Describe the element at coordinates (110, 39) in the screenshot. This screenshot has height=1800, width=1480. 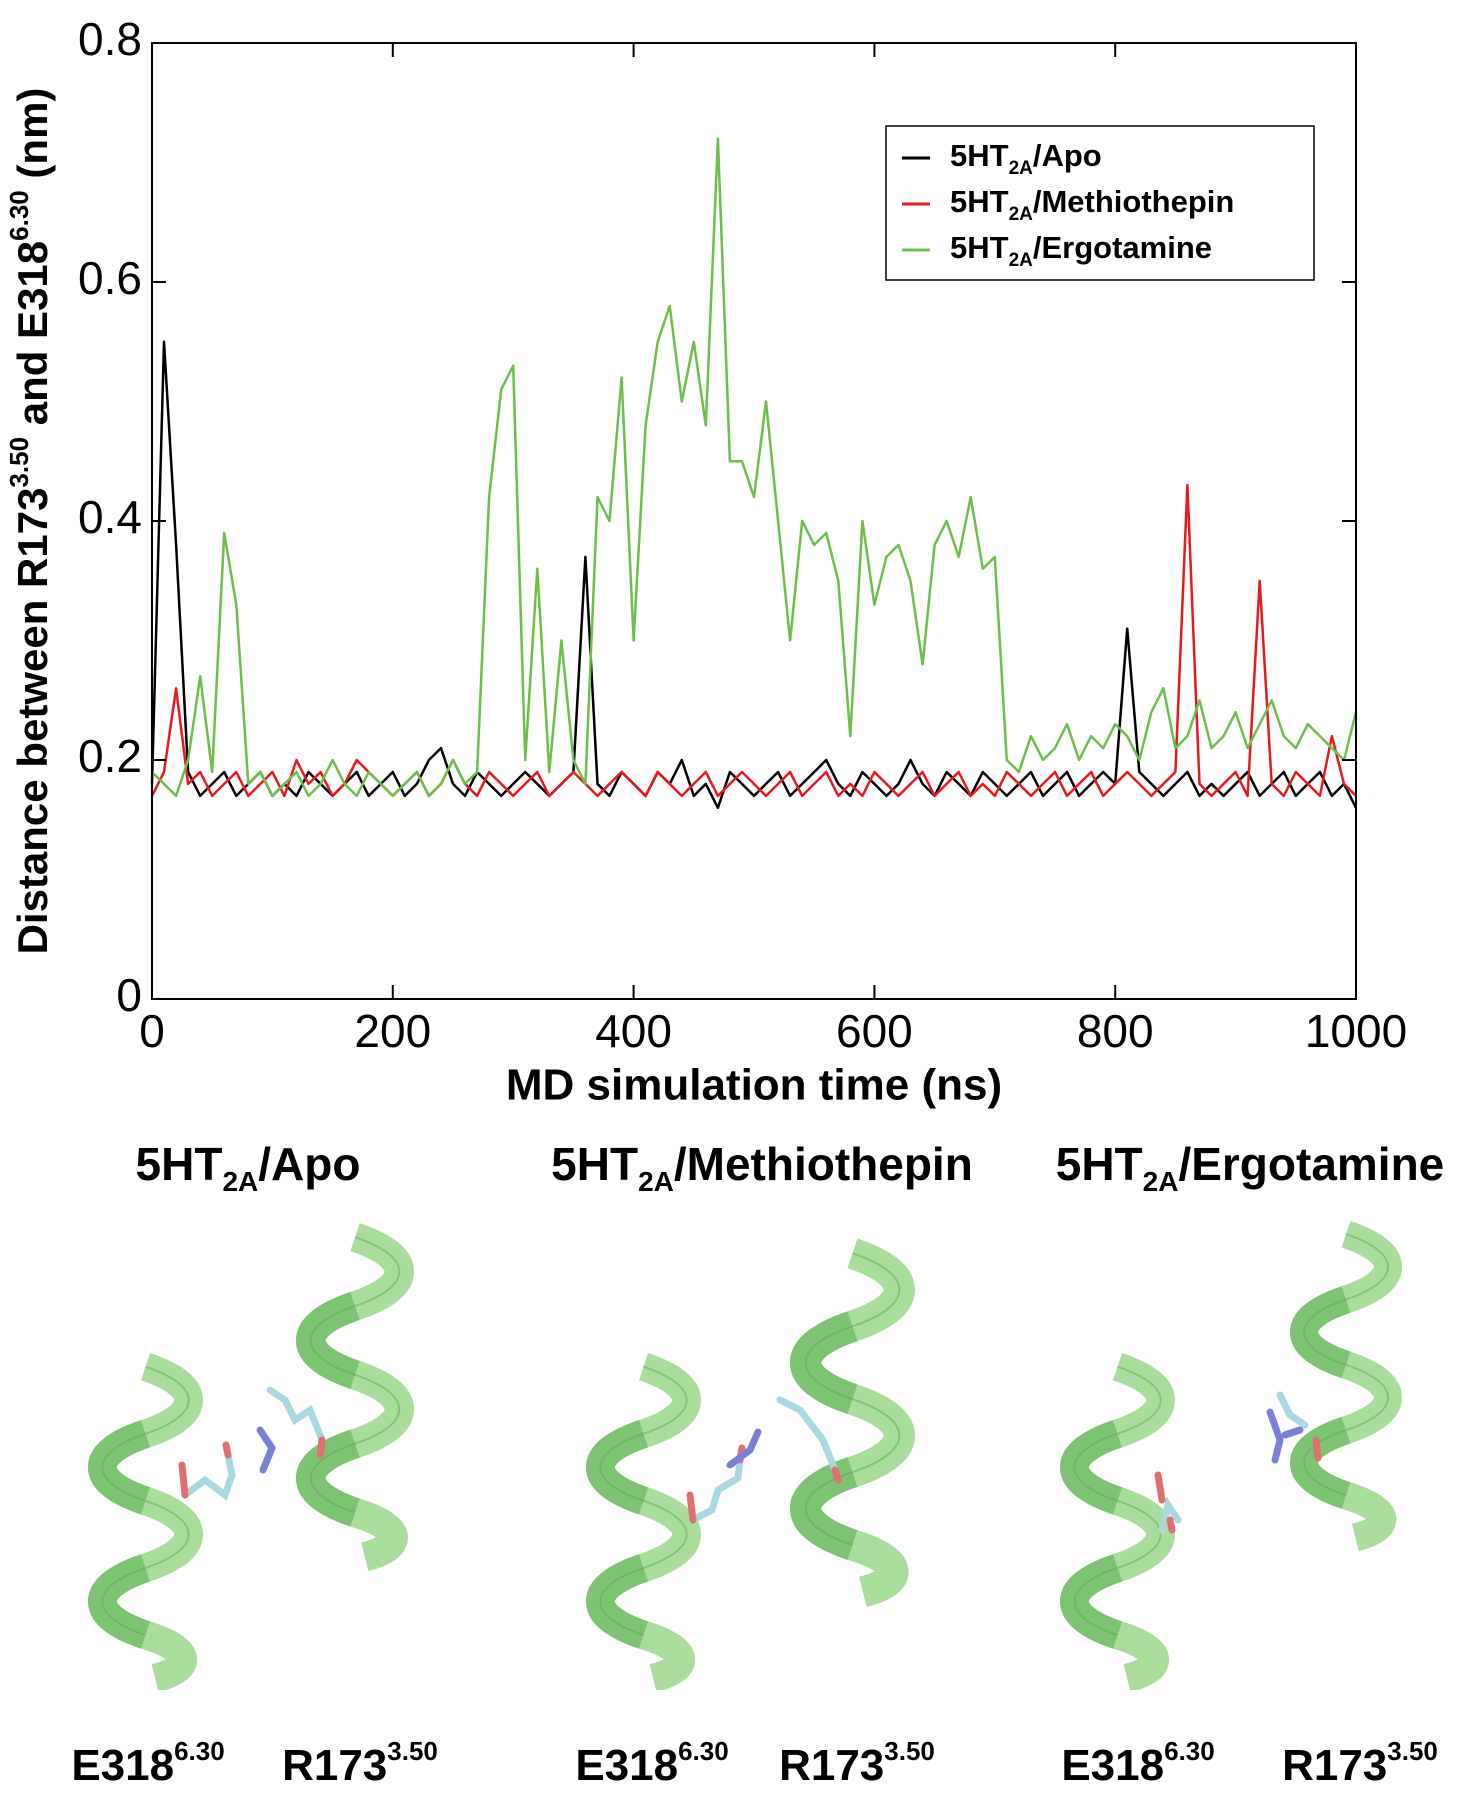
I see `y-tick-label: 0.8` at that location.